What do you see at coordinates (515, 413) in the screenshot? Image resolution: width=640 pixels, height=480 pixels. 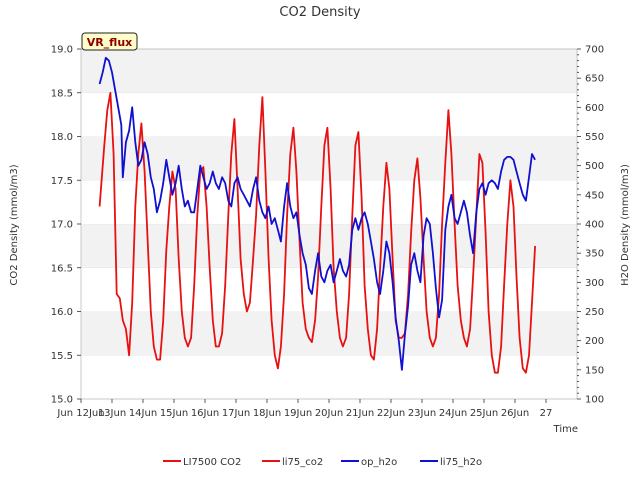 I see `x-tick-label: 26Jun` at bounding box center [515, 413].